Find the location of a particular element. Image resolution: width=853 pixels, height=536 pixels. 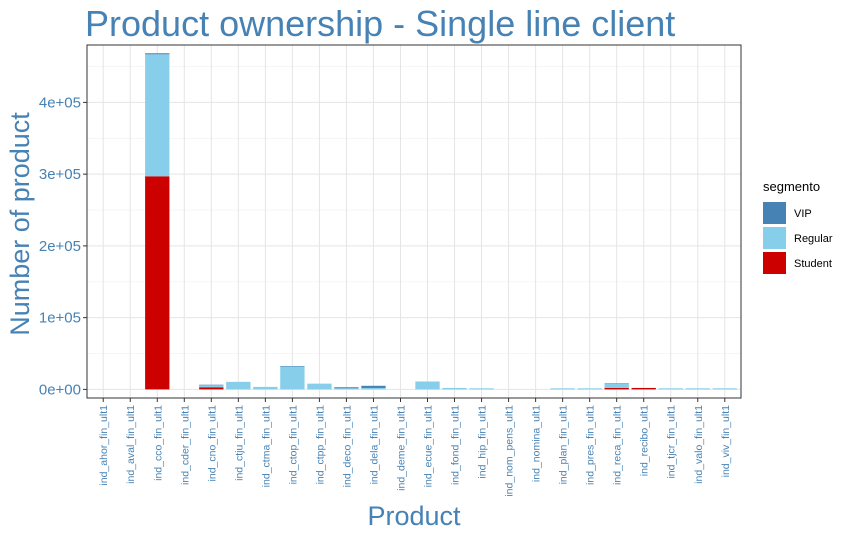

y-tick-label: 2e+05 is located at coordinates (60, 246).